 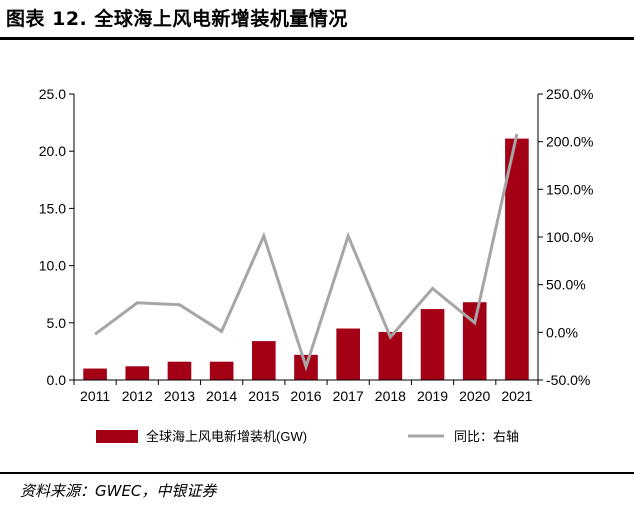 I want to click on x-tick-label: 2019, so click(x=432, y=396).